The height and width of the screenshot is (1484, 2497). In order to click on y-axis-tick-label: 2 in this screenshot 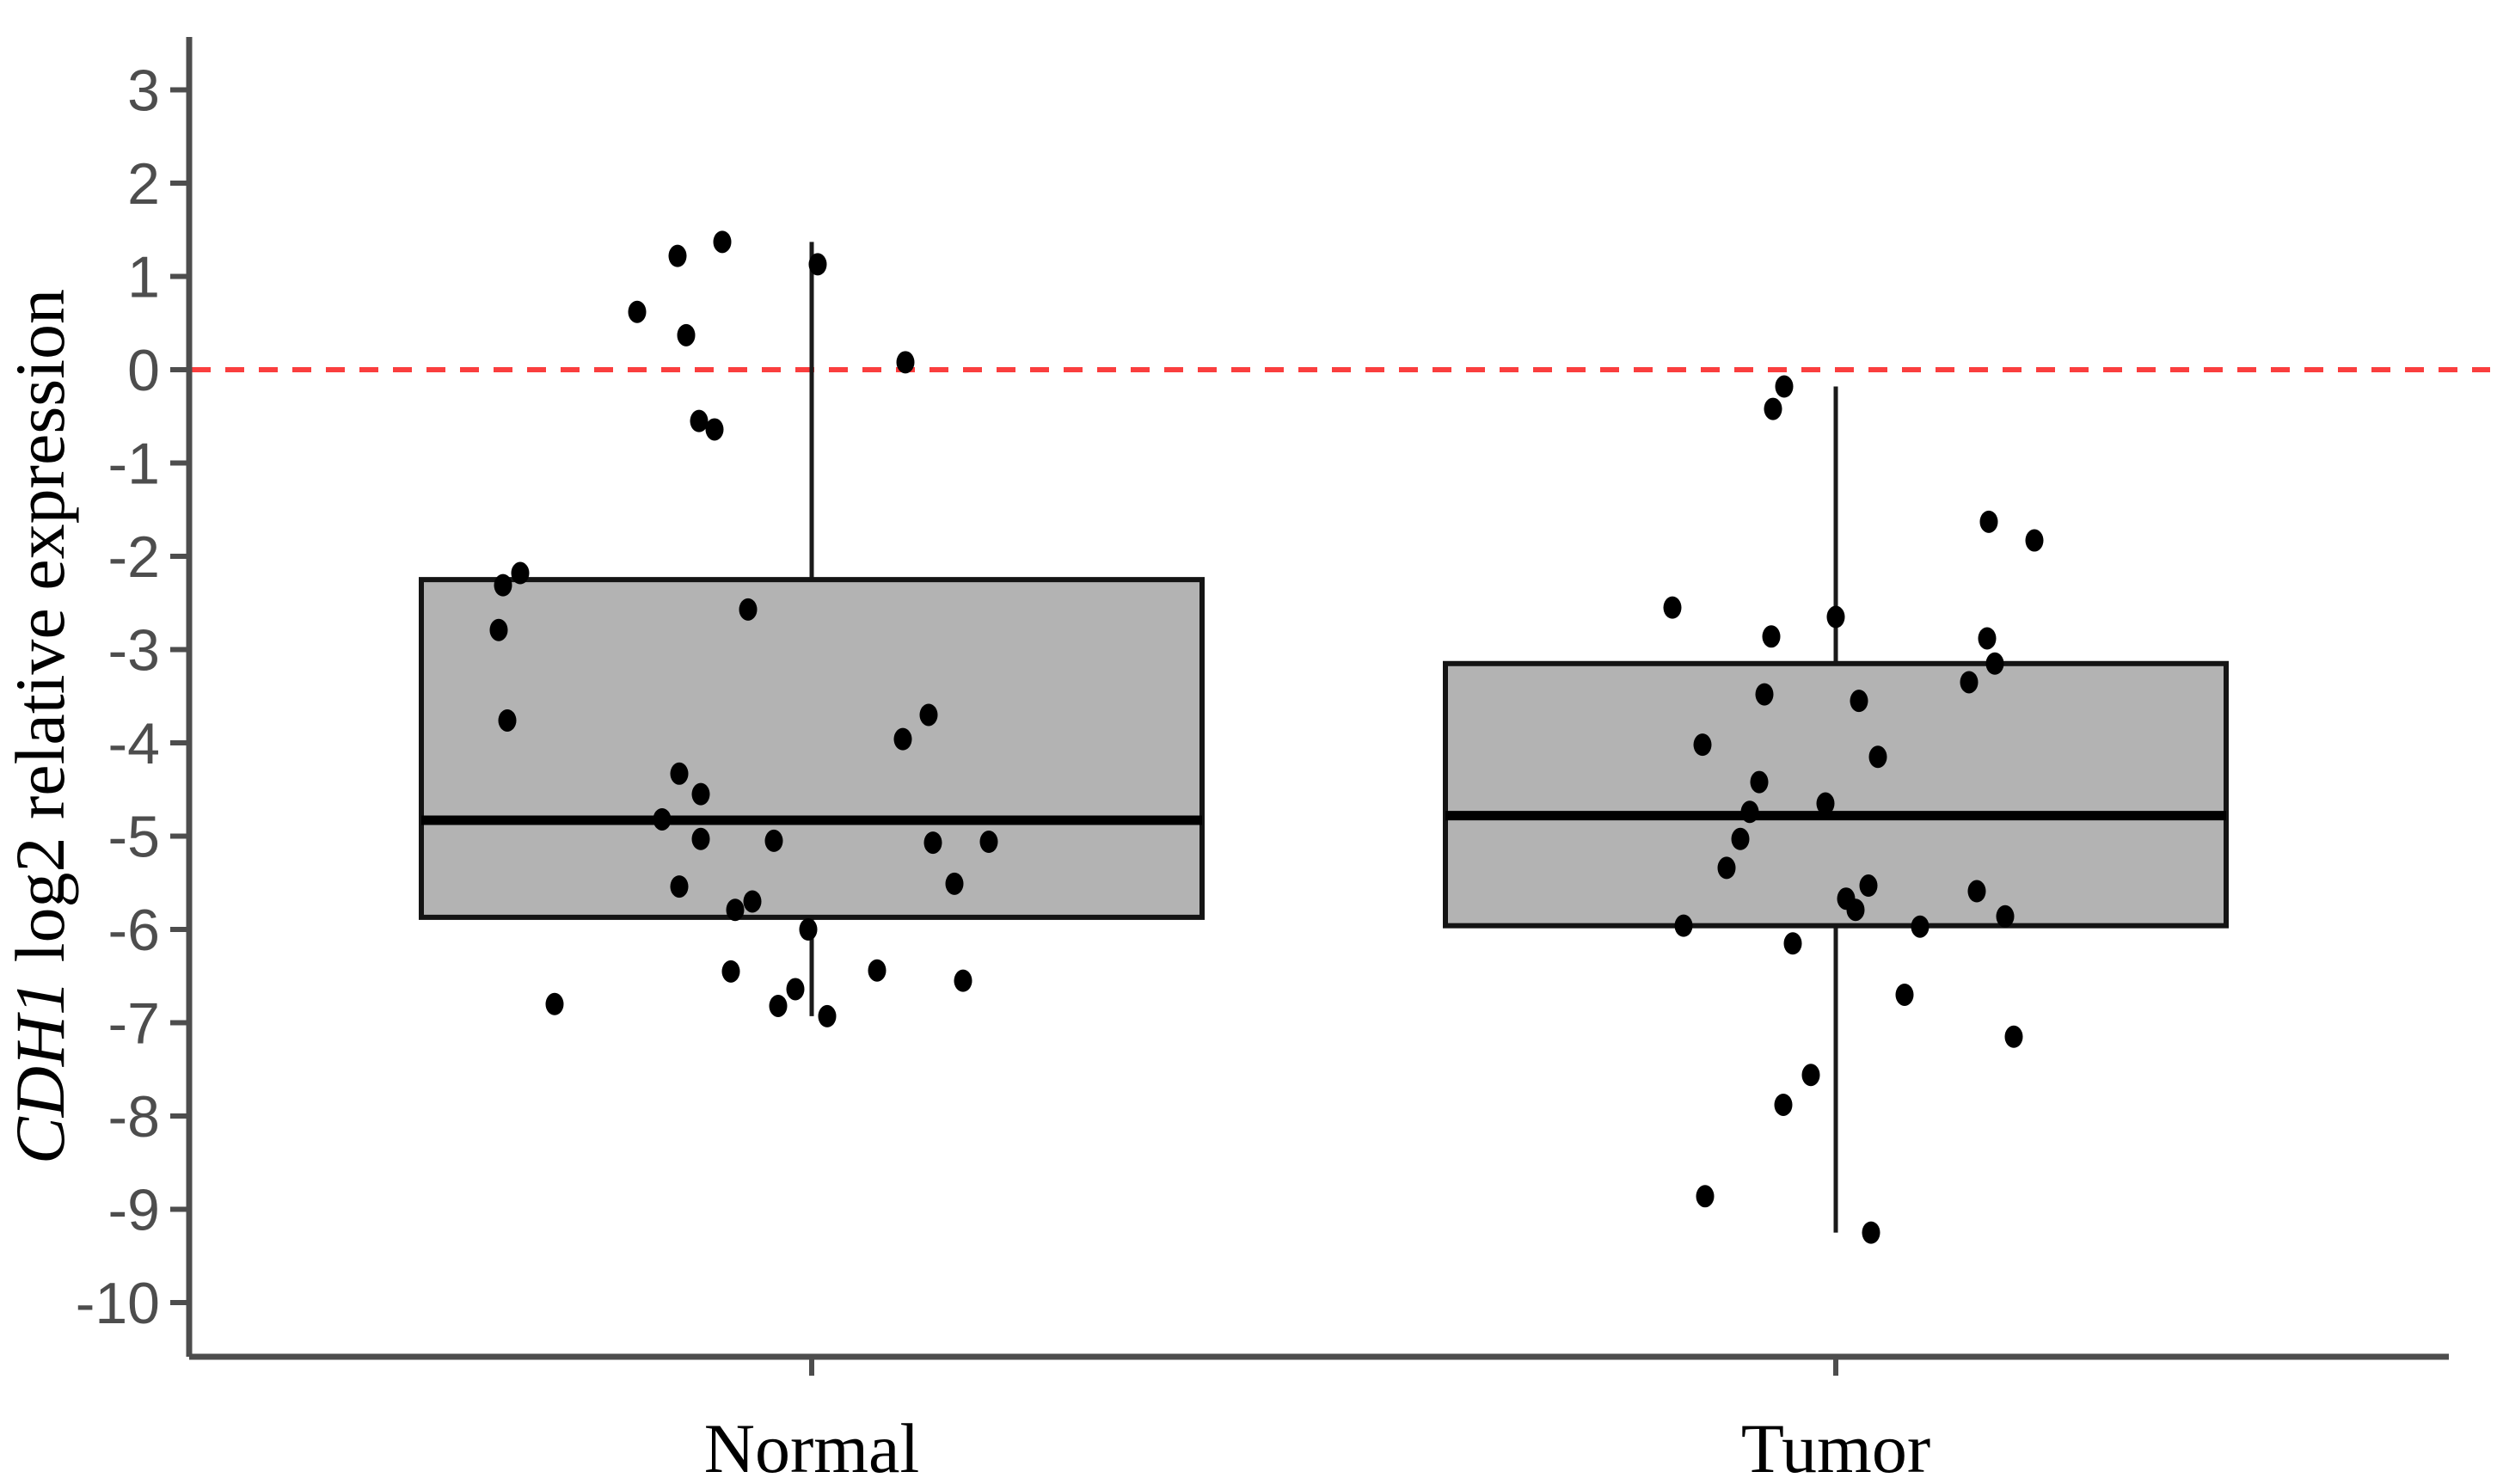, I will do `click(143, 184)`.